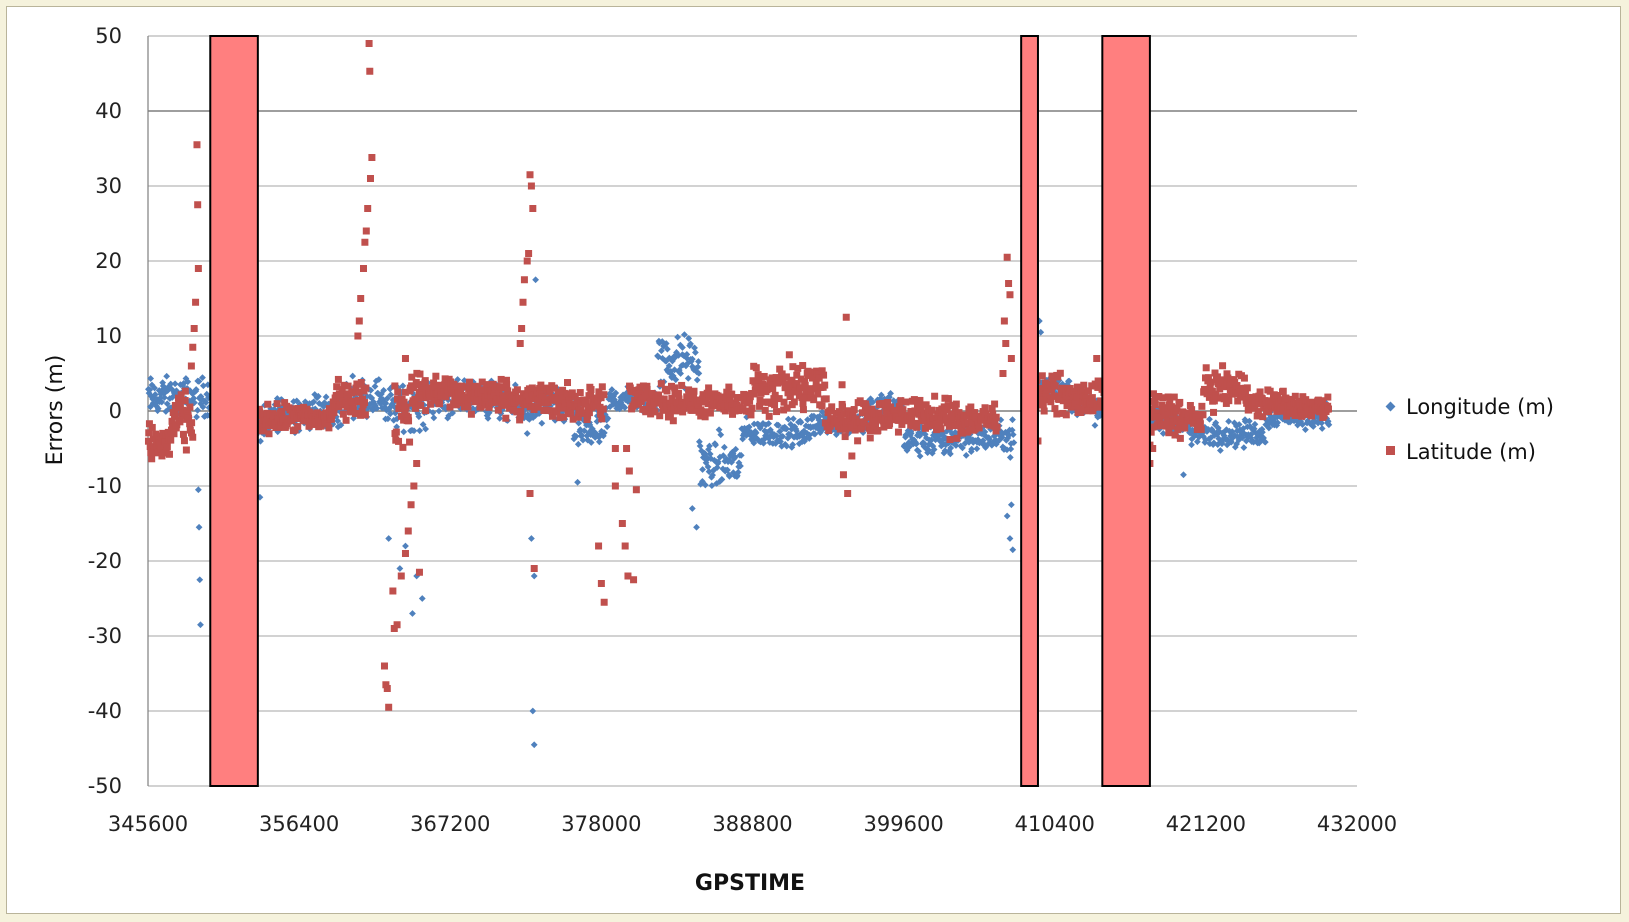 This screenshot has width=1629, height=922. What do you see at coordinates (450, 824) in the screenshot?
I see `x-tick-label-2: 367200` at bounding box center [450, 824].